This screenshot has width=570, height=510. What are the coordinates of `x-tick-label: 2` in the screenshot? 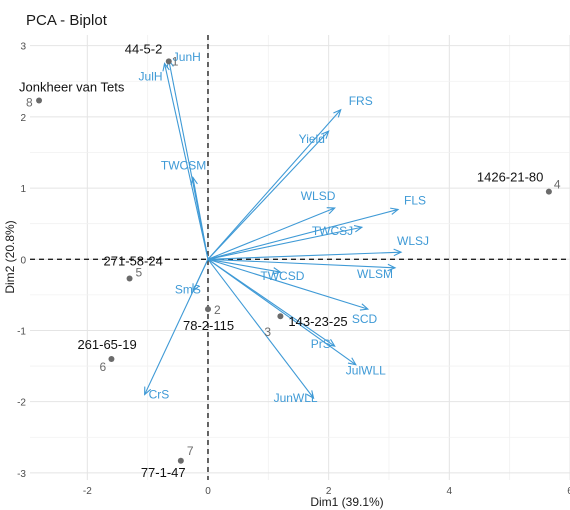 It's located at (329, 491).